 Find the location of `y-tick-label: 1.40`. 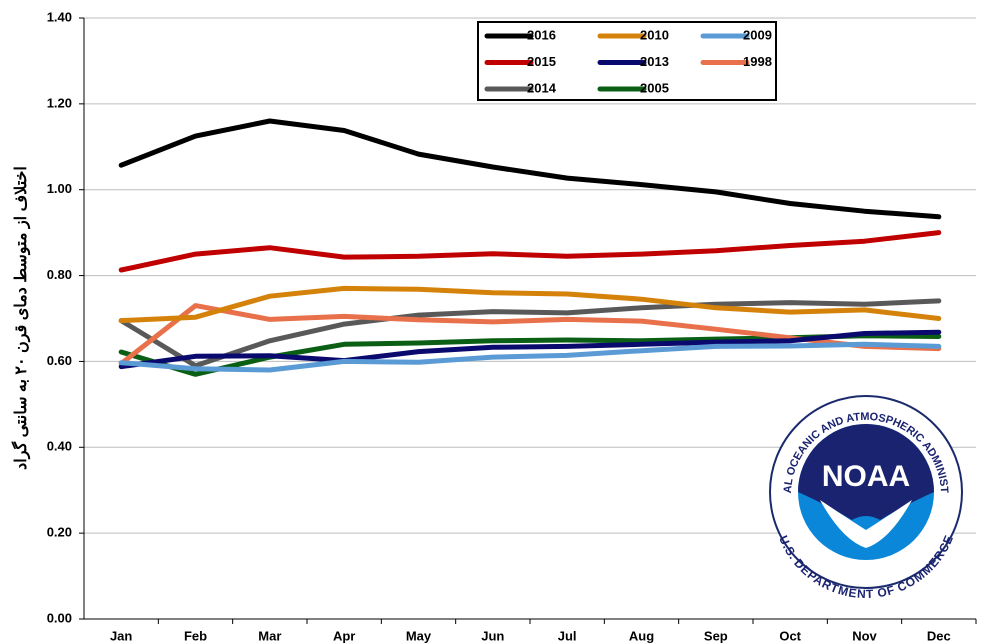

y-tick-label: 1.40 is located at coordinates (59, 16).